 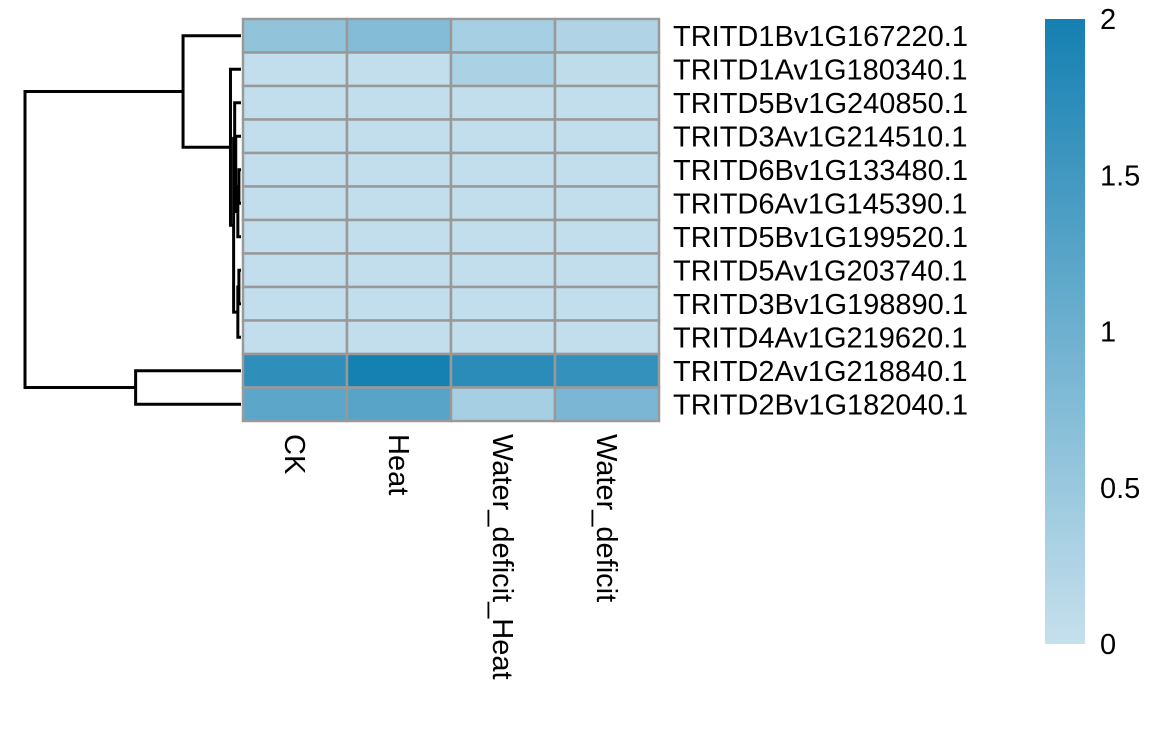 I want to click on row-label: TRITD2Bv1G182040.1, so click(x=820, y=405).